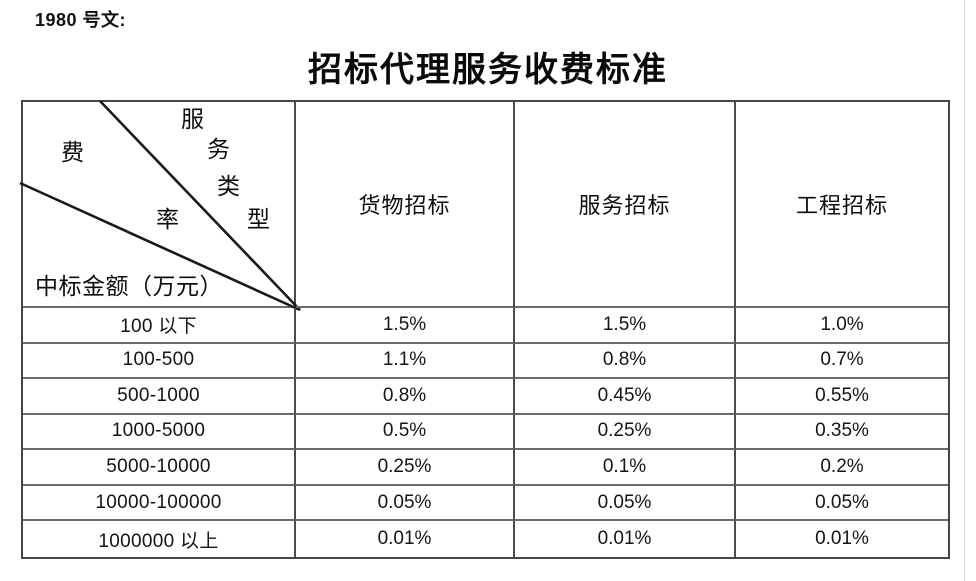 This screenshot has width=976, height=581. I want to click on row-amount-range: 1000-5000, so click(159, 432).